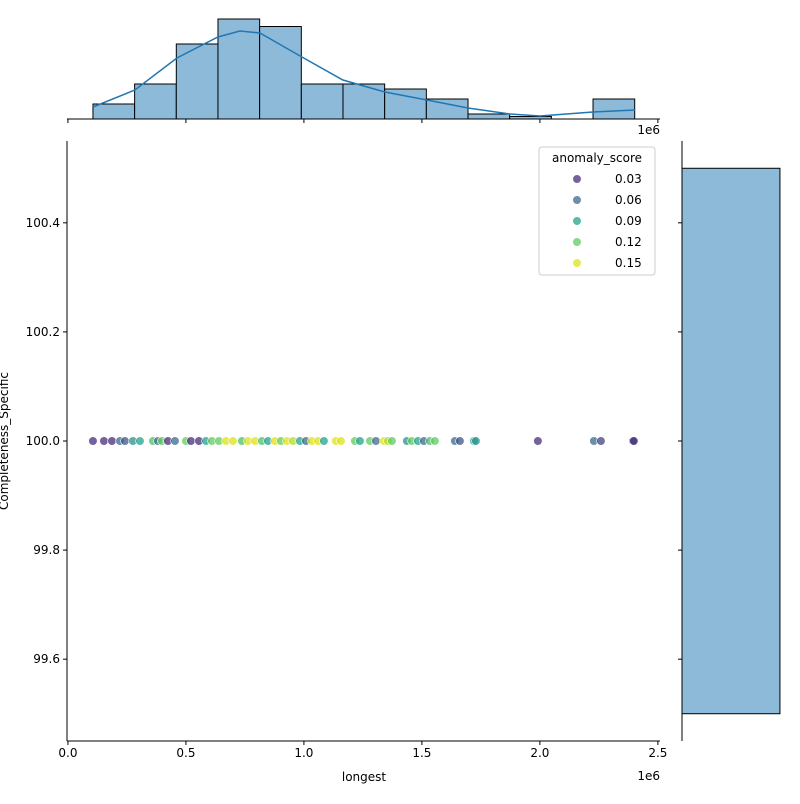 Image resolution: width=800 pixels, height=804 pixels. What do you see at coordinates (539, 753) in the screenshot?
I see `x-tick-label: 2.0` at bounding box center [539, 753].